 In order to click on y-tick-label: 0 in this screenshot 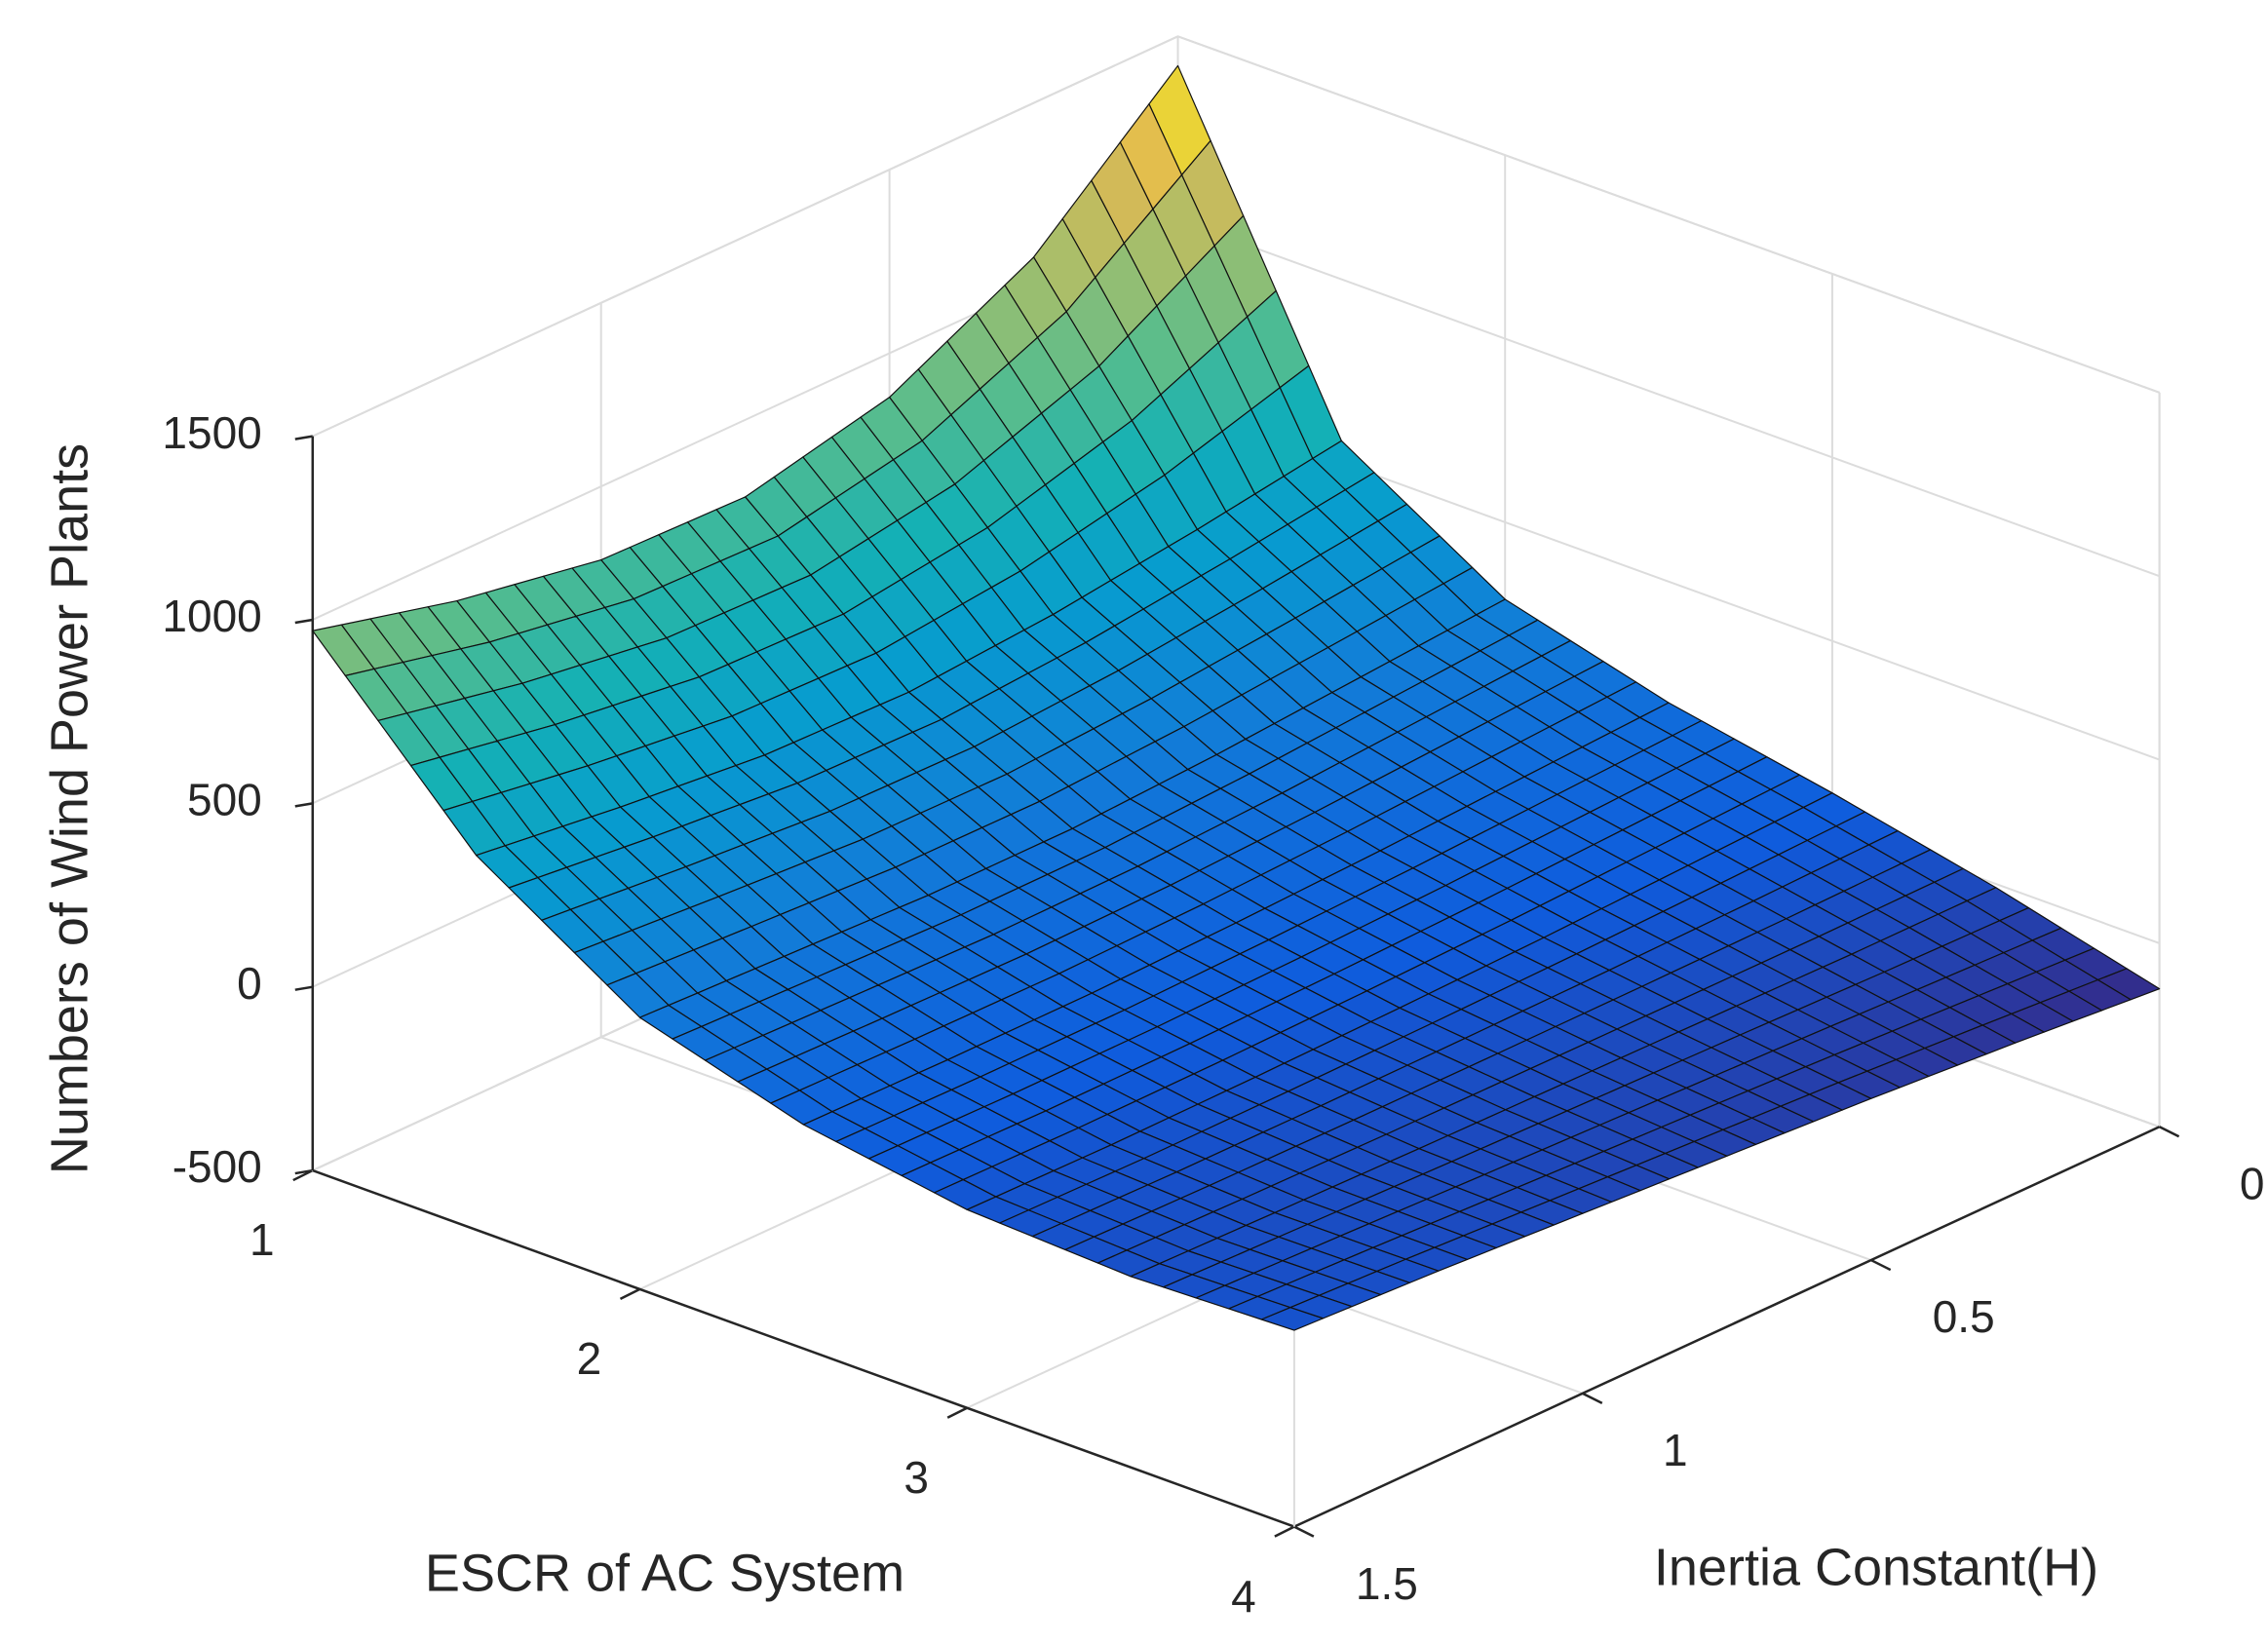, I will do `click(2252, 1183)`.